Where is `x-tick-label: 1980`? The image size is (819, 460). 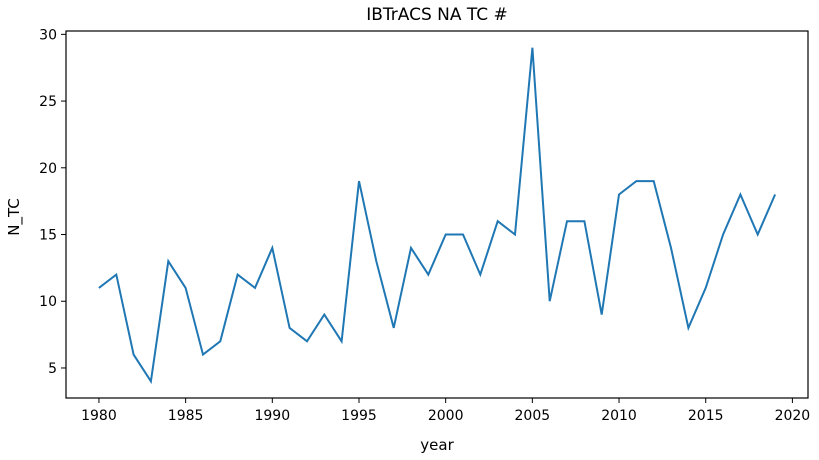 x-tick-label: 1980 is located at coordinates (99, 416).